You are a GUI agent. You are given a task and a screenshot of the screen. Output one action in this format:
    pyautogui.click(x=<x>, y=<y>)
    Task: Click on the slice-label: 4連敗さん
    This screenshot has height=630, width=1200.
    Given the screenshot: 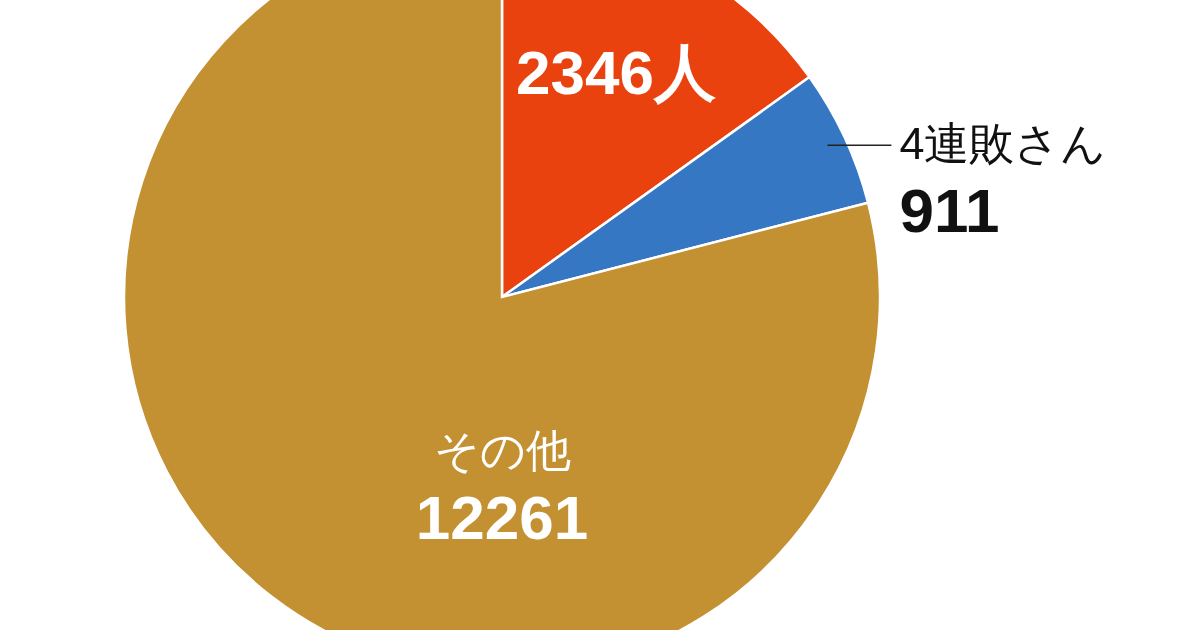 What is the action you would take?
    pyautogui.click(x=1003, y=144)
    